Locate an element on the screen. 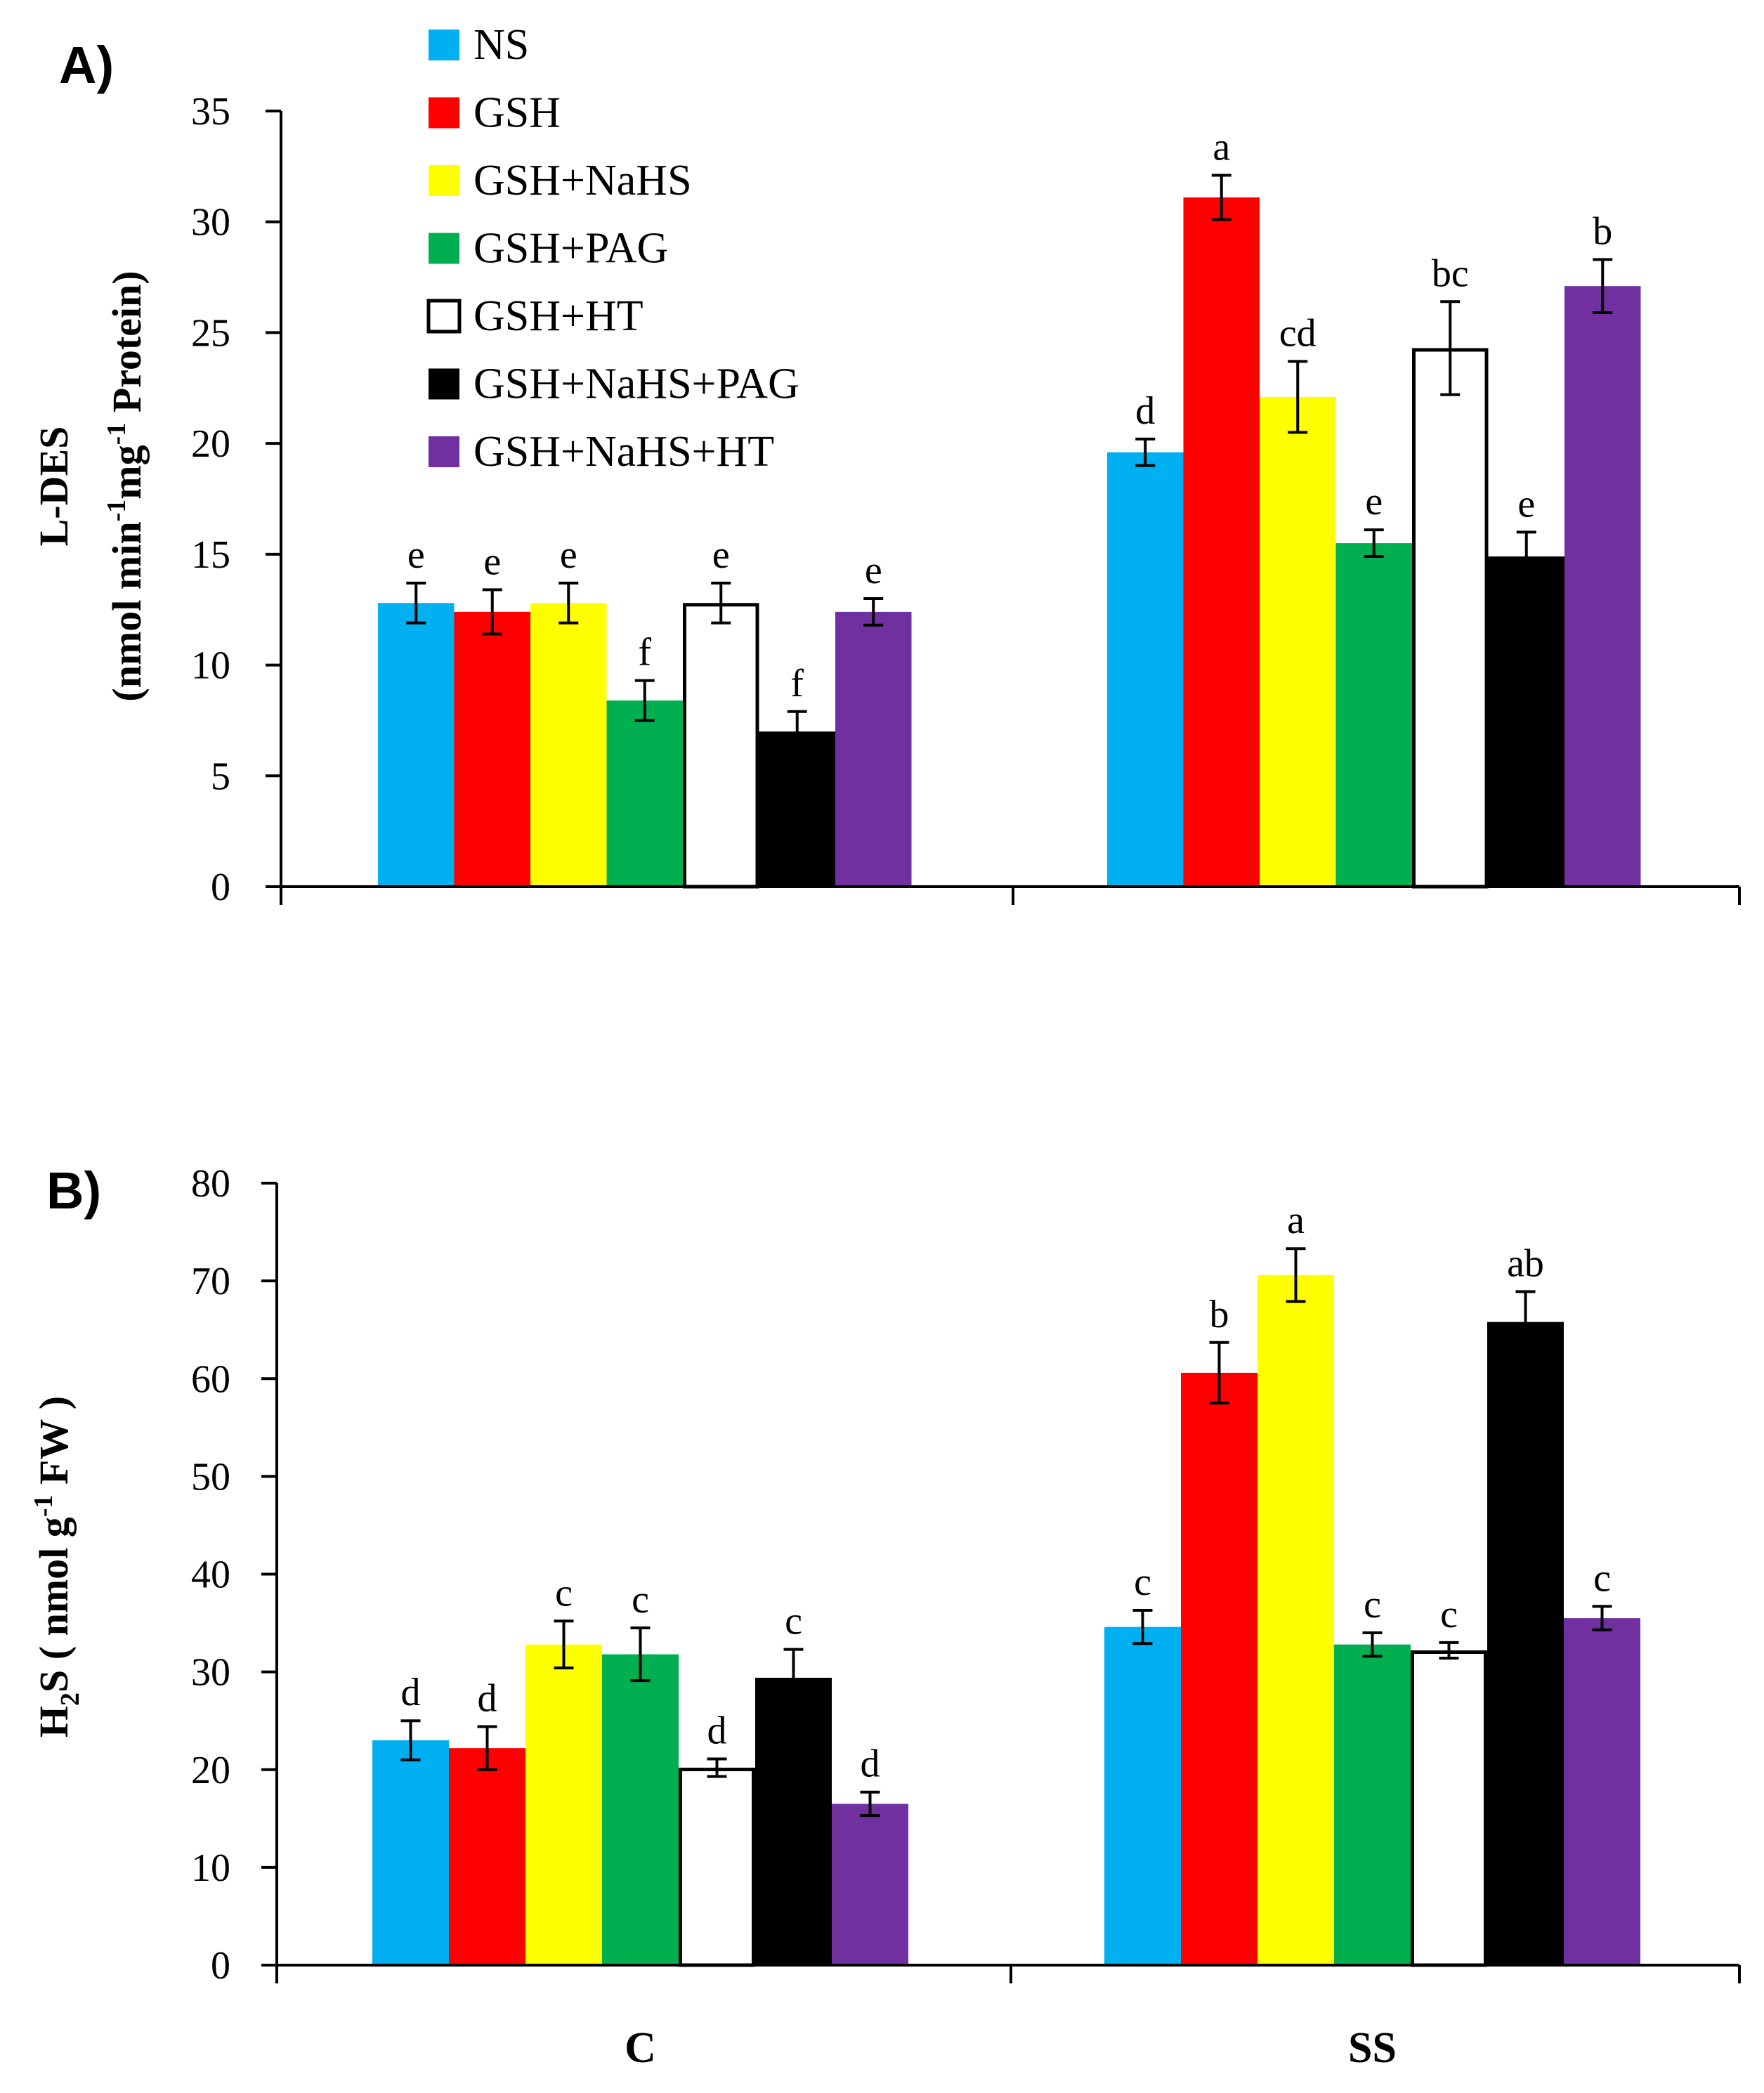 This screenshot has height=2093, width=1764. category-label: C is located at coordinates (640, 2048).